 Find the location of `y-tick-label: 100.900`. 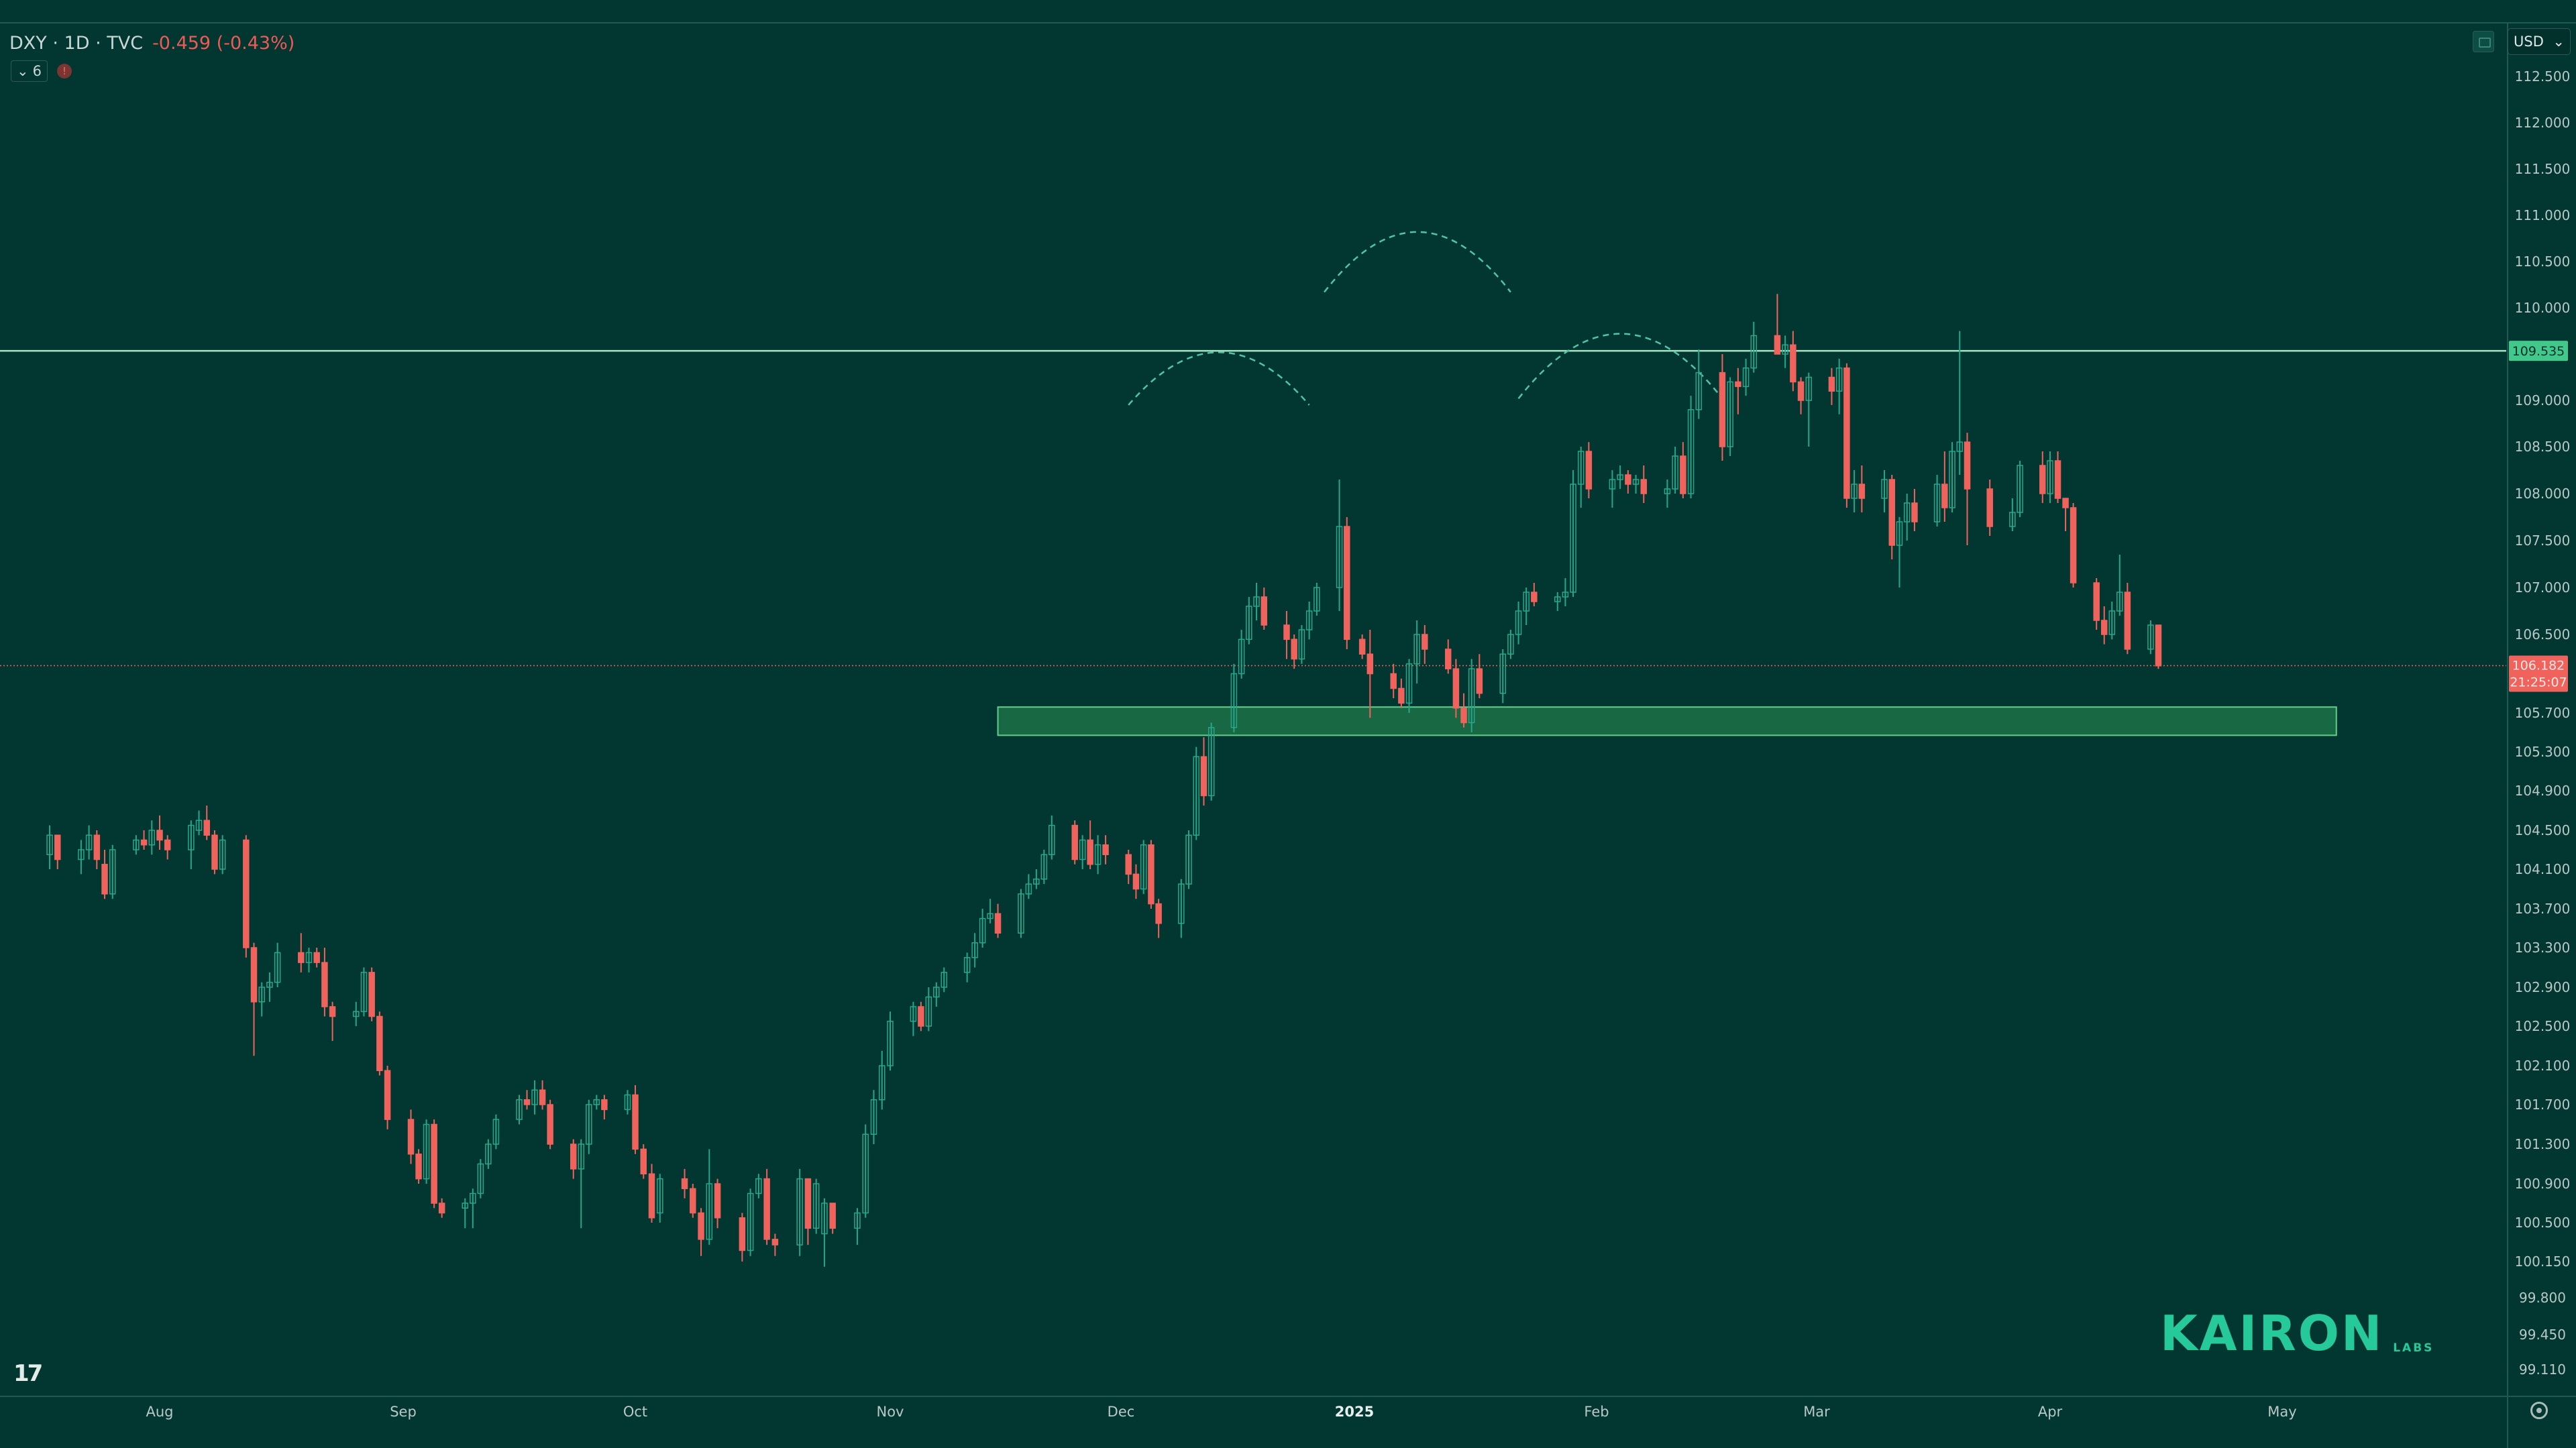

y-tick-label: 100.900 is located at coordinates (2543, 1184).